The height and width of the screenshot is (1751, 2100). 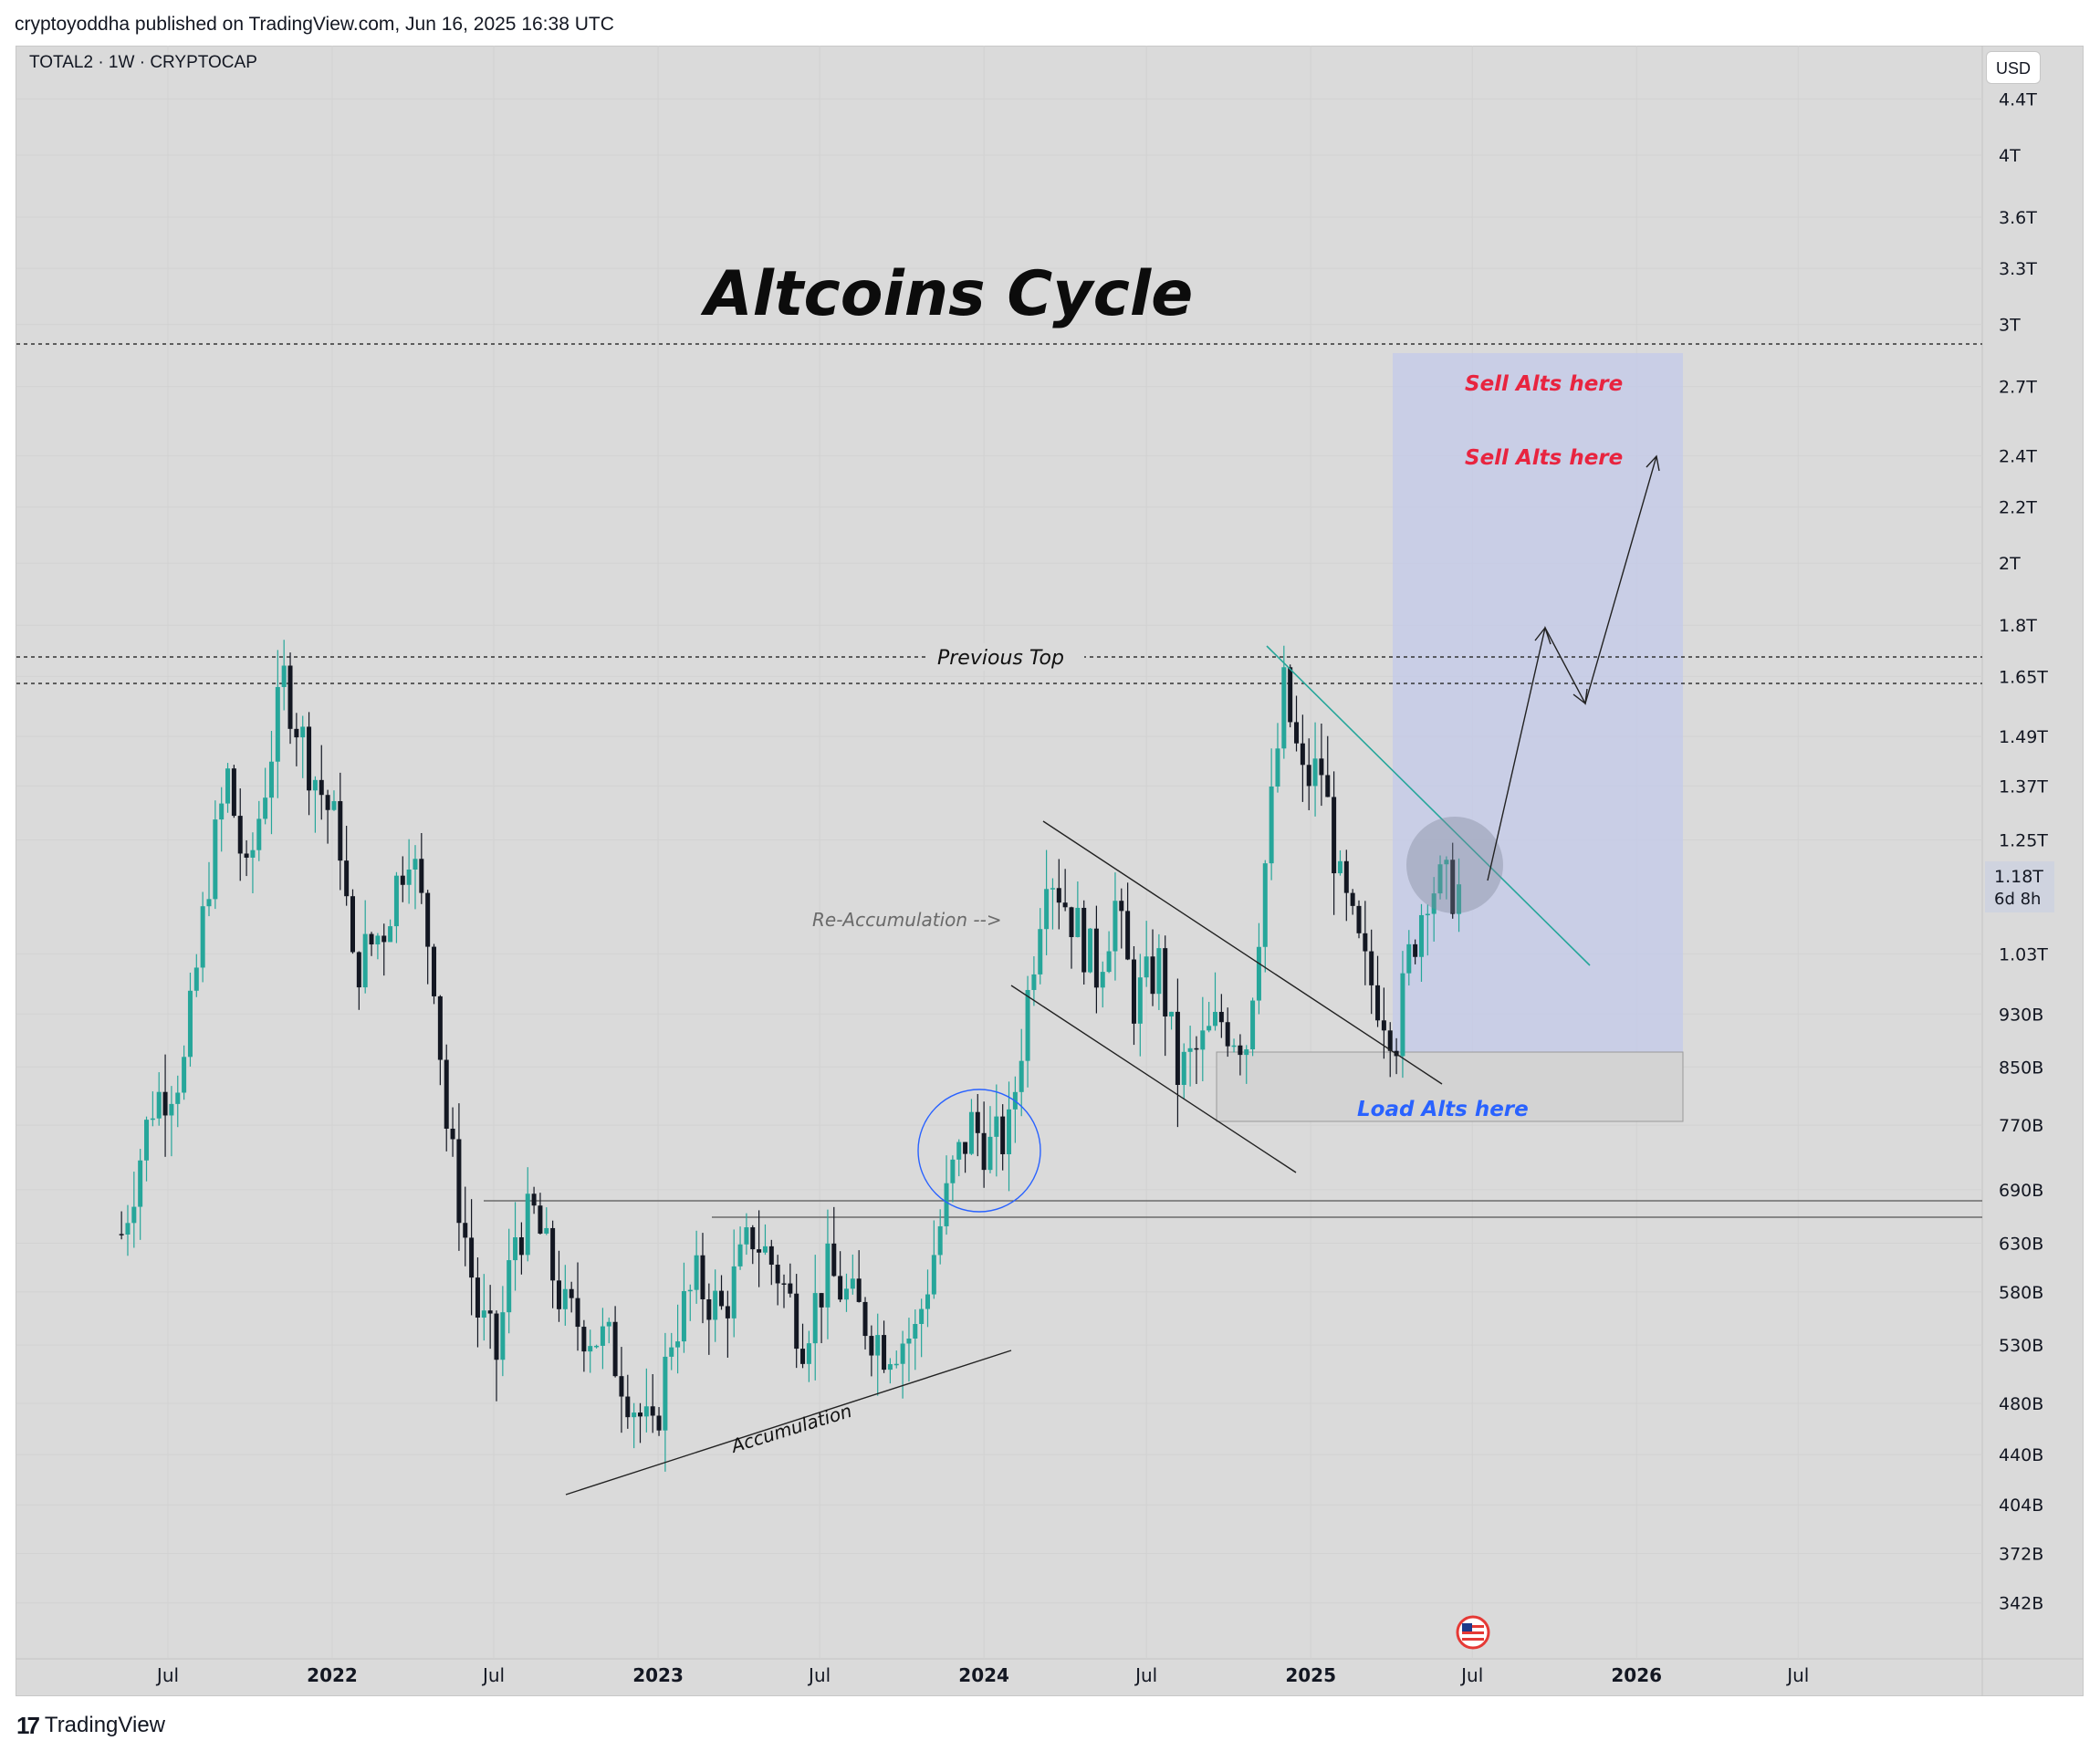 What do you see at coordinates (2021, 1126) in the screenshot?
I see `price-tick-label: 770B` at bounding box center [2021, 1126].